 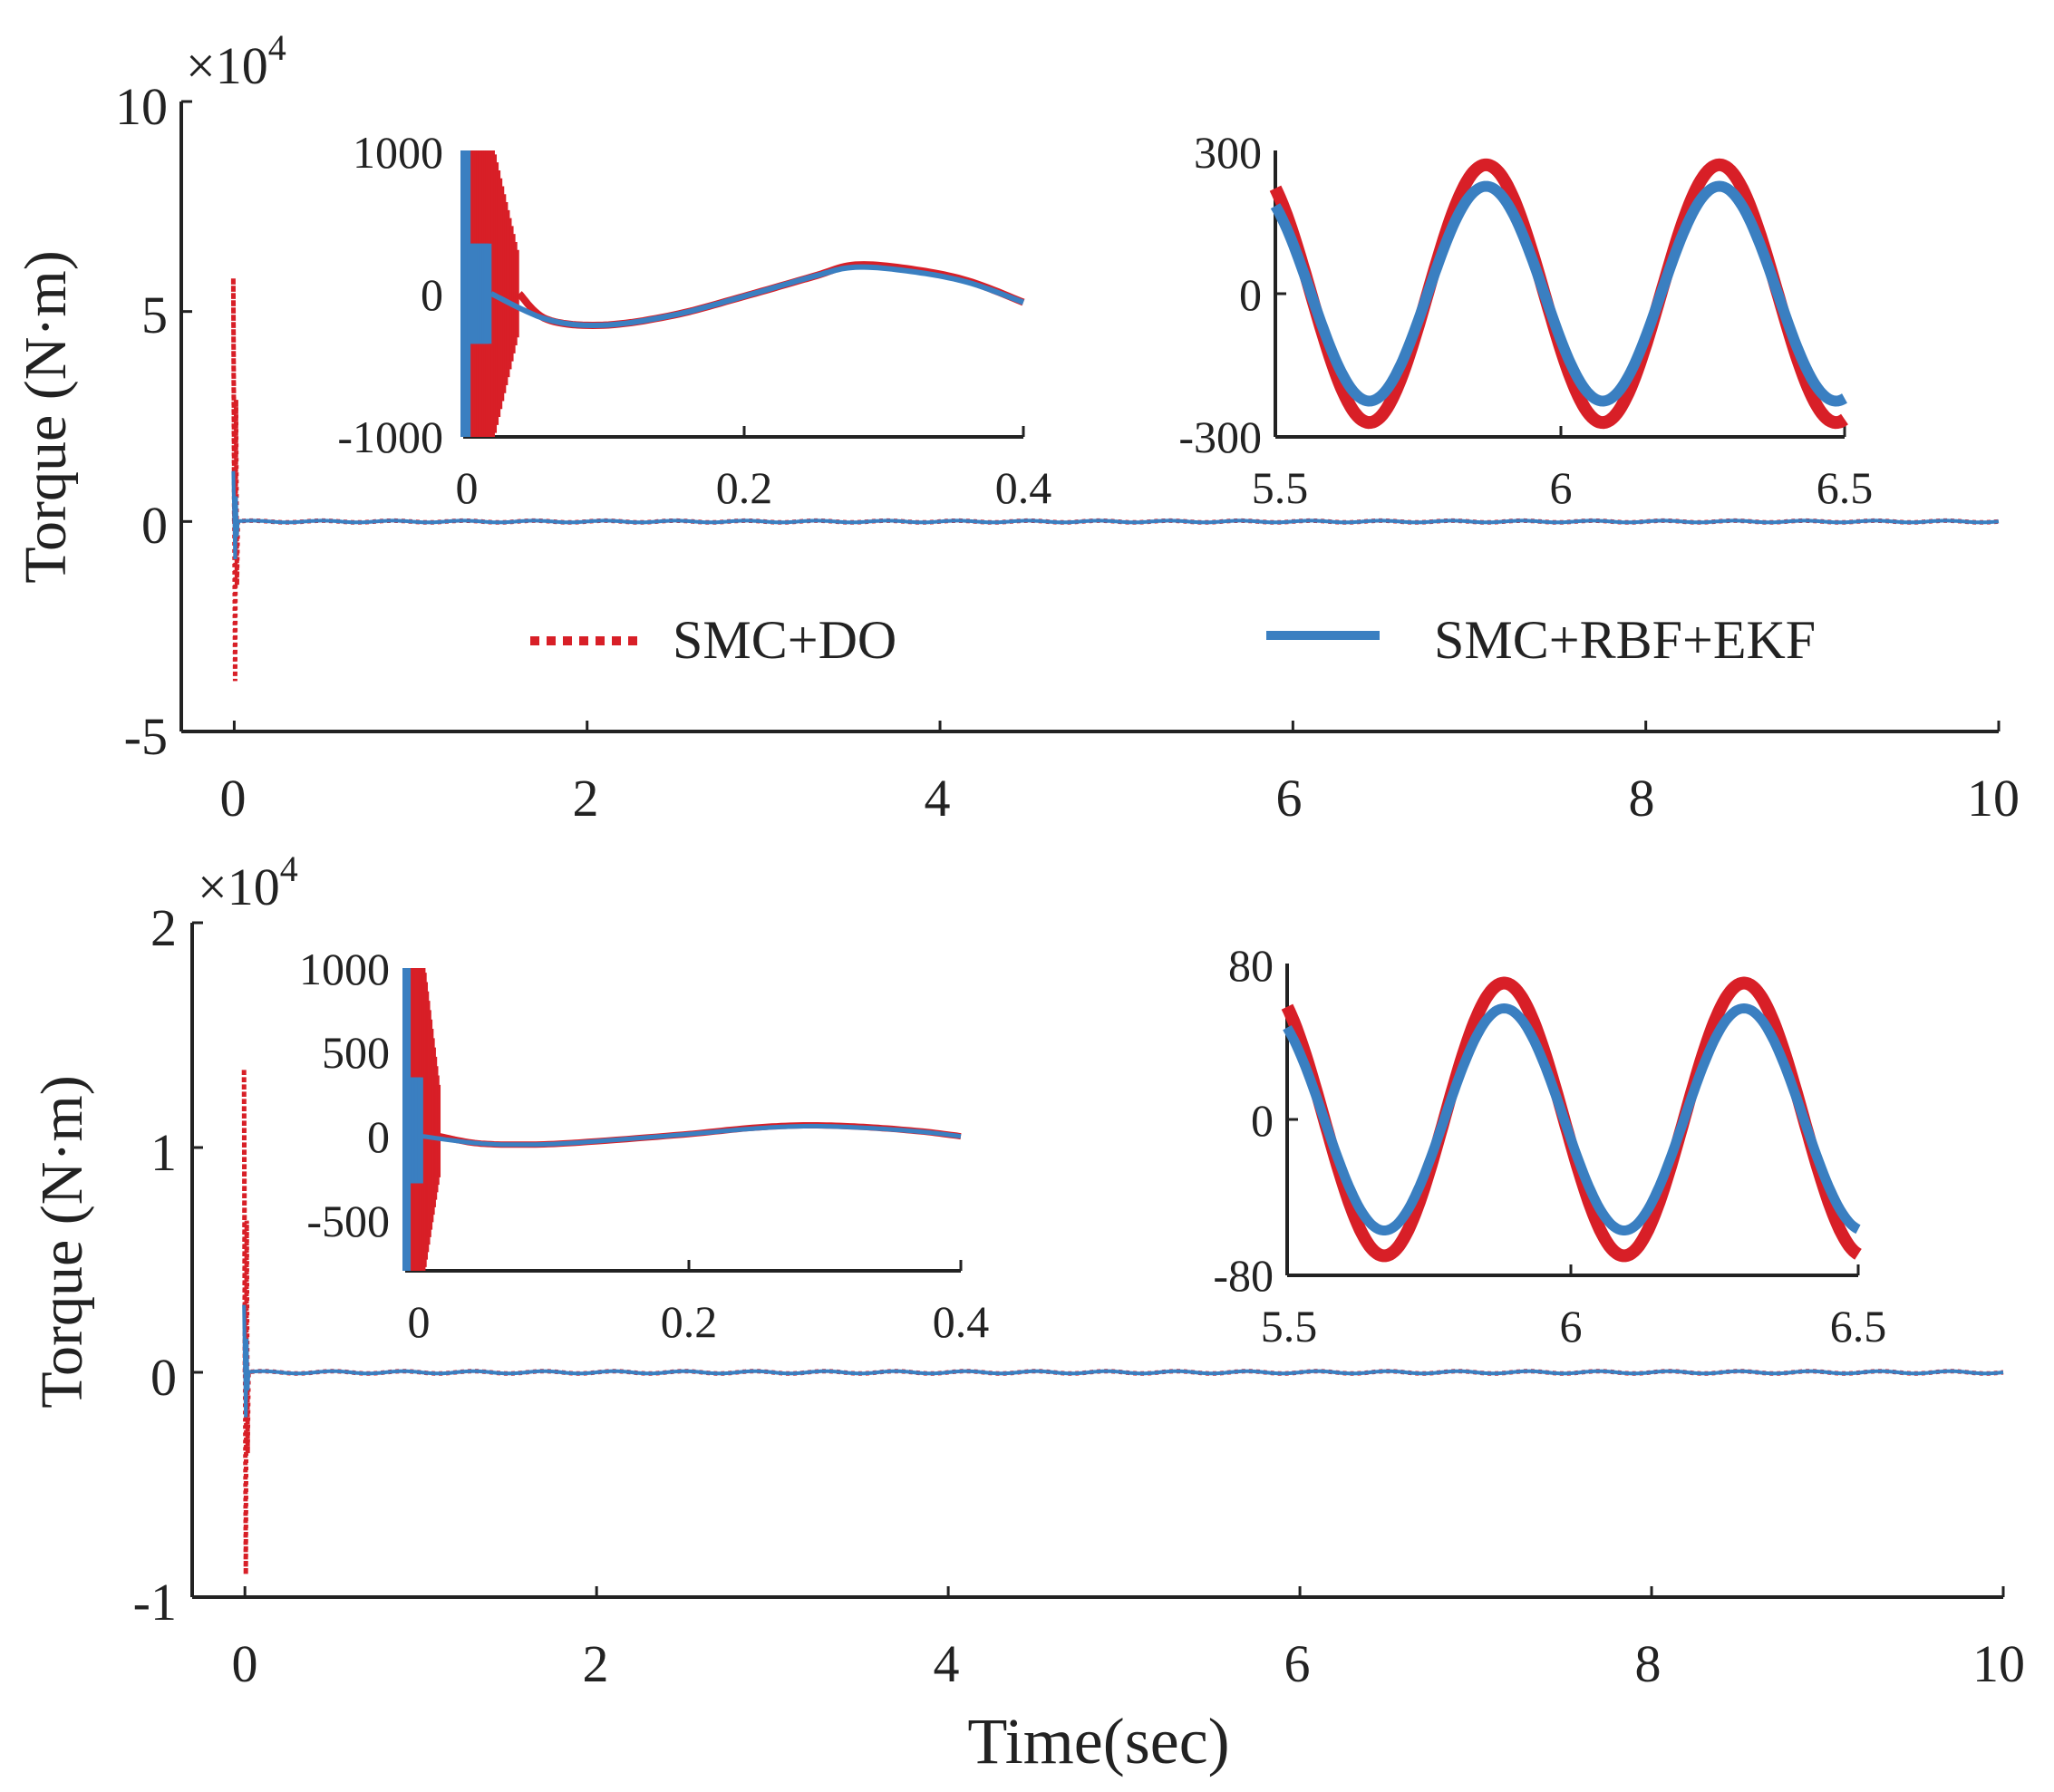 What do you see at coordinates (1023, 488) in the screenshot?
I see `top-inset-a-xtick-label: 0.4` at bounding box center [1023, 488].